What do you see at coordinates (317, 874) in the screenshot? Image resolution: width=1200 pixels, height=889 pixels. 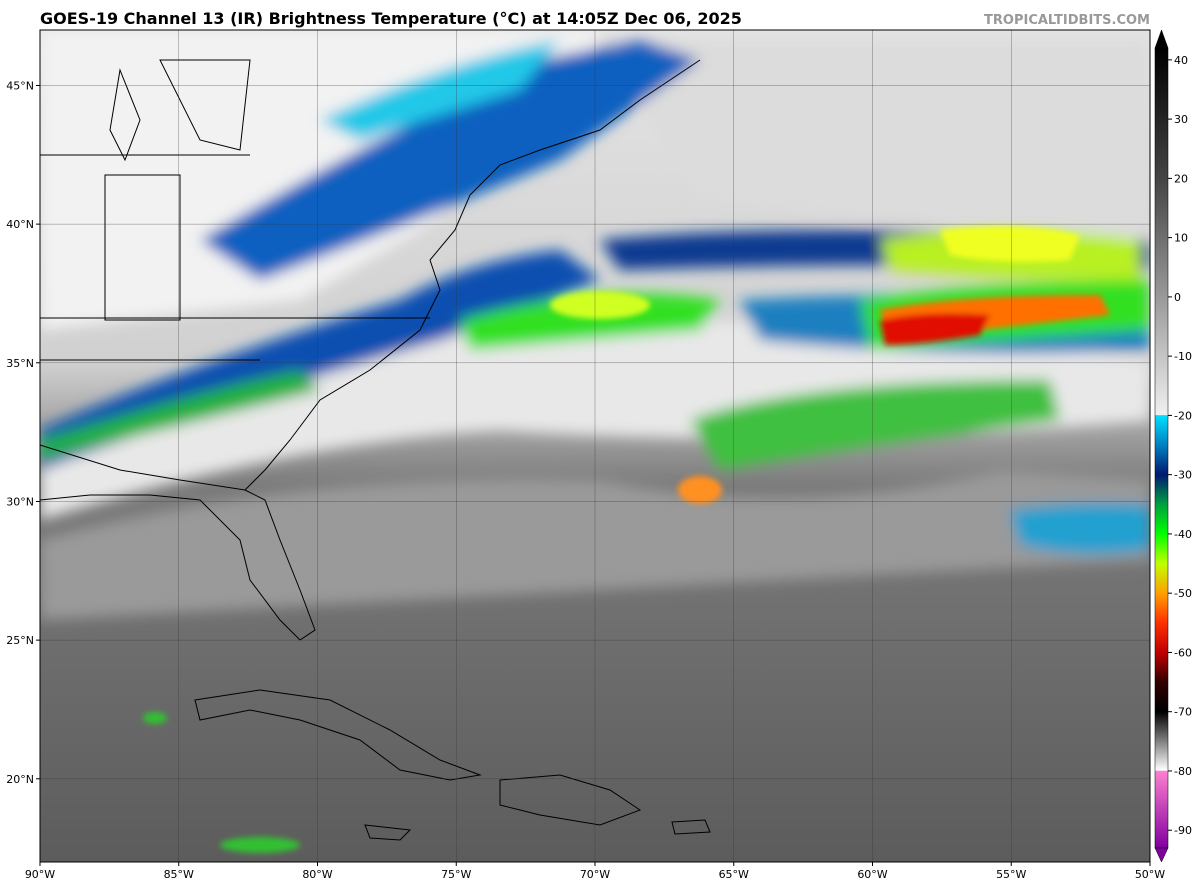 I see `x-tick-label: 80°W` at bounding box center [317, 874].